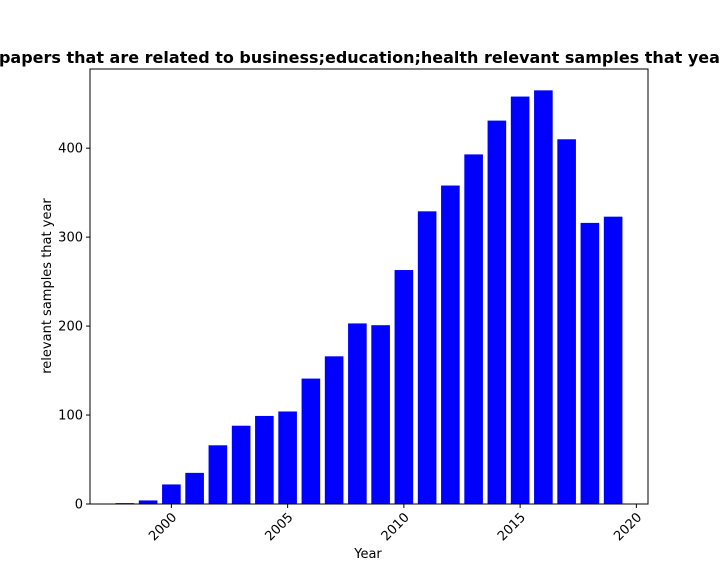 The width and height of the screenshot is (720, 576). What do you see at coordinates (311, 441) in the screenshot?
I see `bar-2006` at bounding box center [311, 441].